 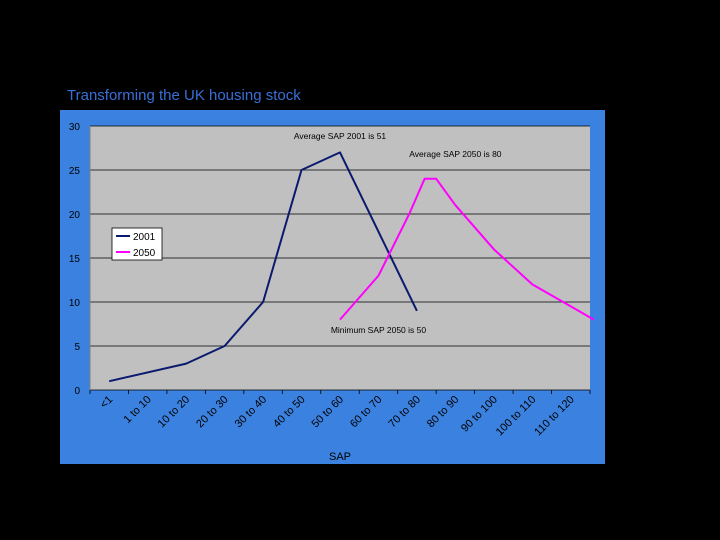 What do you see at coordinates (75, 171) in the screenshot?
I see `y-tick-label: 25` at bounding box center [75, 171].